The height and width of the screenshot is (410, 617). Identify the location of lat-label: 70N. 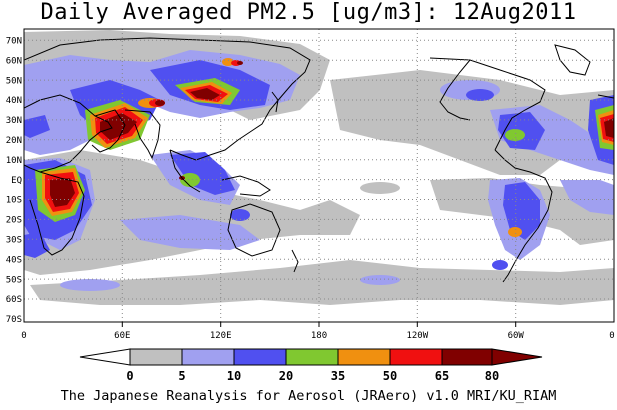
(14, 42).